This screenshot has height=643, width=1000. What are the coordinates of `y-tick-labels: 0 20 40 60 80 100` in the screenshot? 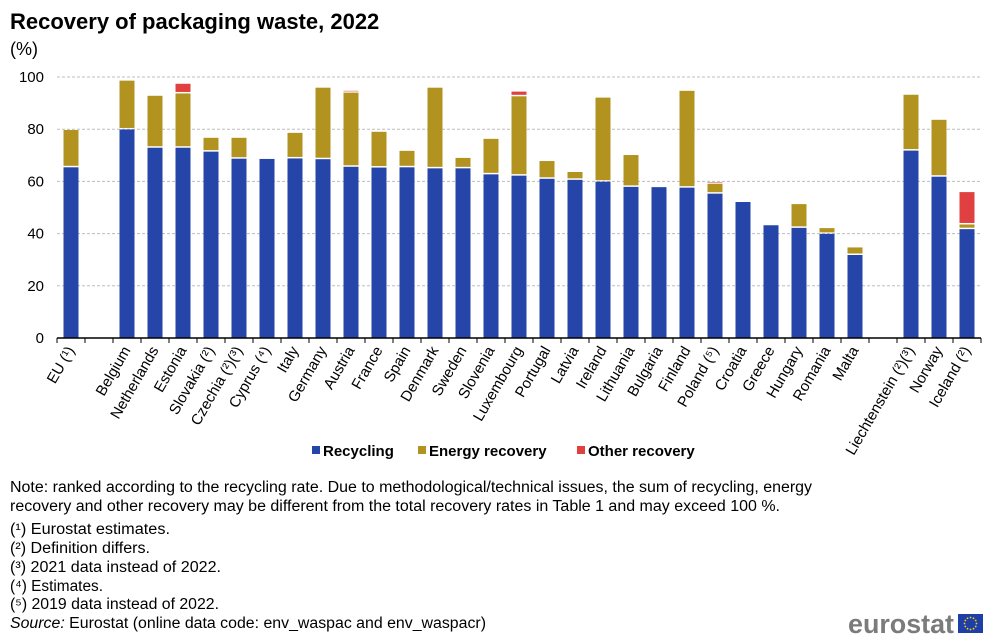 It's located at (31, 208).